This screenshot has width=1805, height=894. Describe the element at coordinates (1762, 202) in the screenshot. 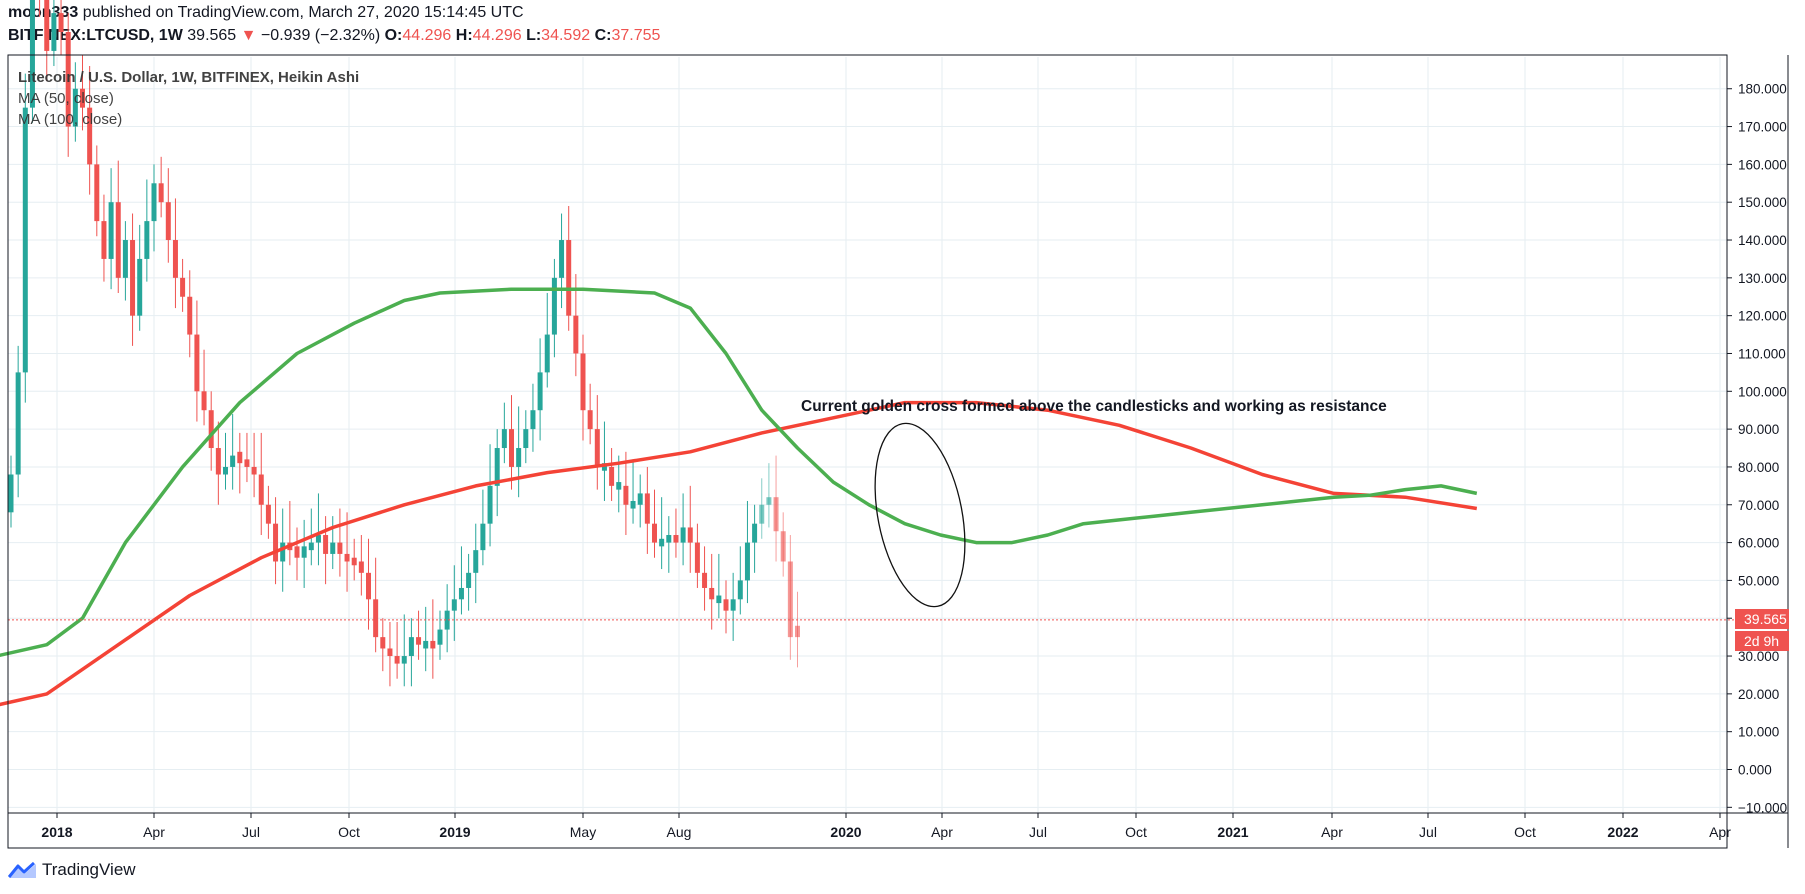

I see `y-tick-label: 150.000` at that location.